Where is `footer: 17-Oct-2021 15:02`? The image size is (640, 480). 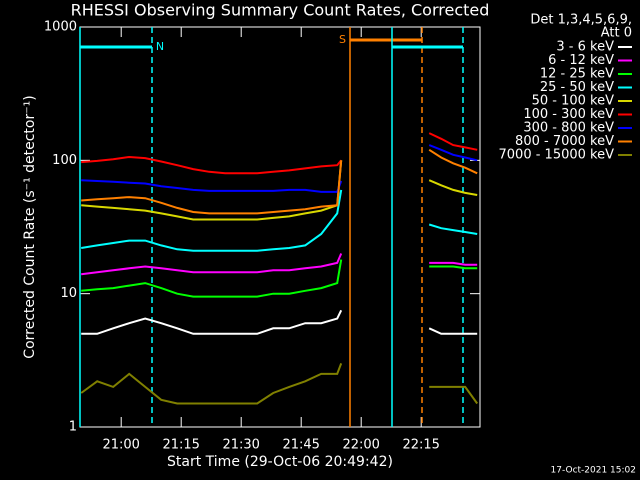
footer: 17-Oct-2021 15:02 is located at coordinates (593, 471).